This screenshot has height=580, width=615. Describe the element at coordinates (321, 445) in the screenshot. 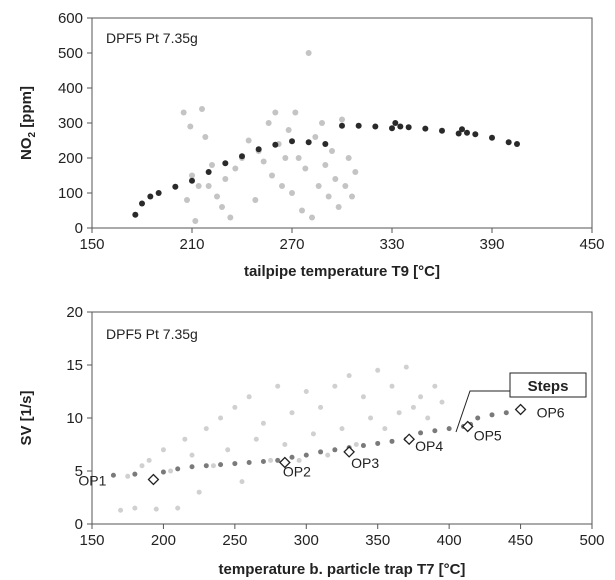

I see `operating-point-labels: OP1 OP2 OP3 OP4 OP5 OP6` at that location.